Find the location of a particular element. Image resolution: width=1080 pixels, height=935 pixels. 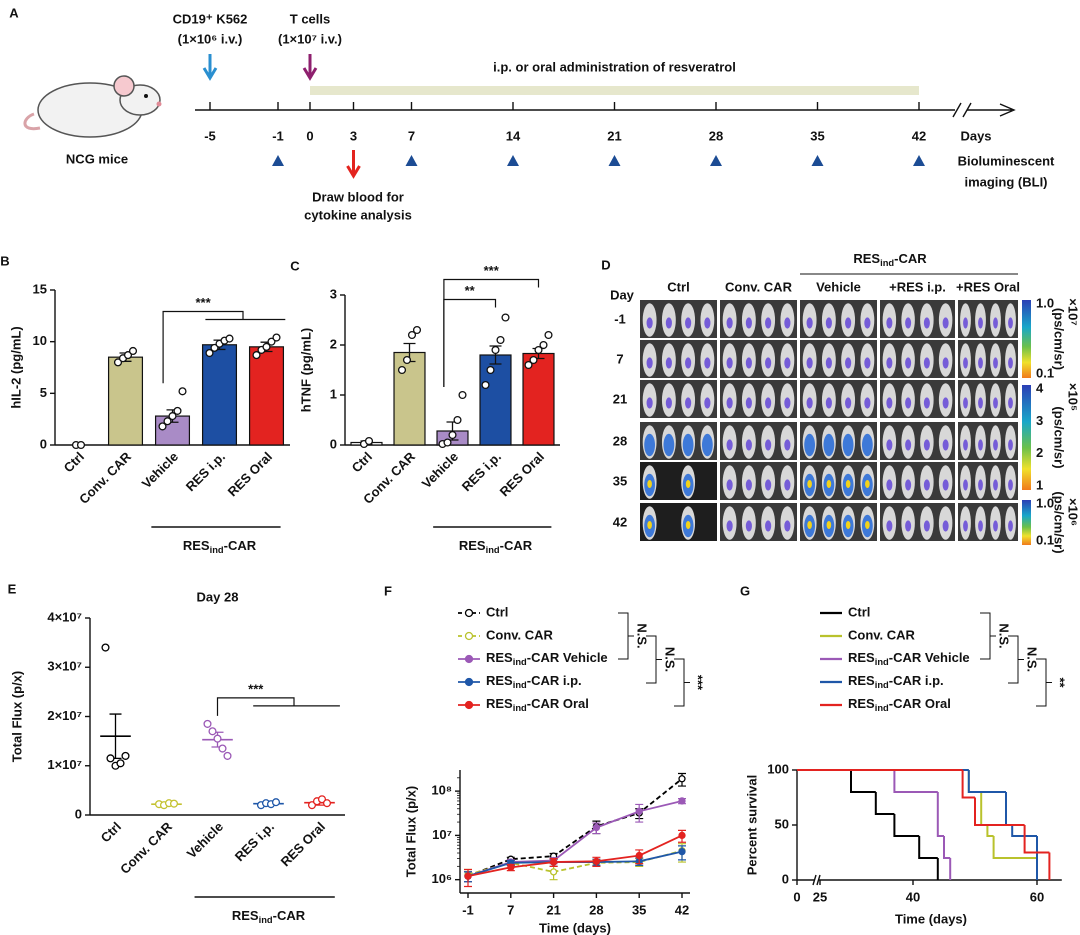

bli-label: Bioluminescent is located at coordinates (1006, 160).